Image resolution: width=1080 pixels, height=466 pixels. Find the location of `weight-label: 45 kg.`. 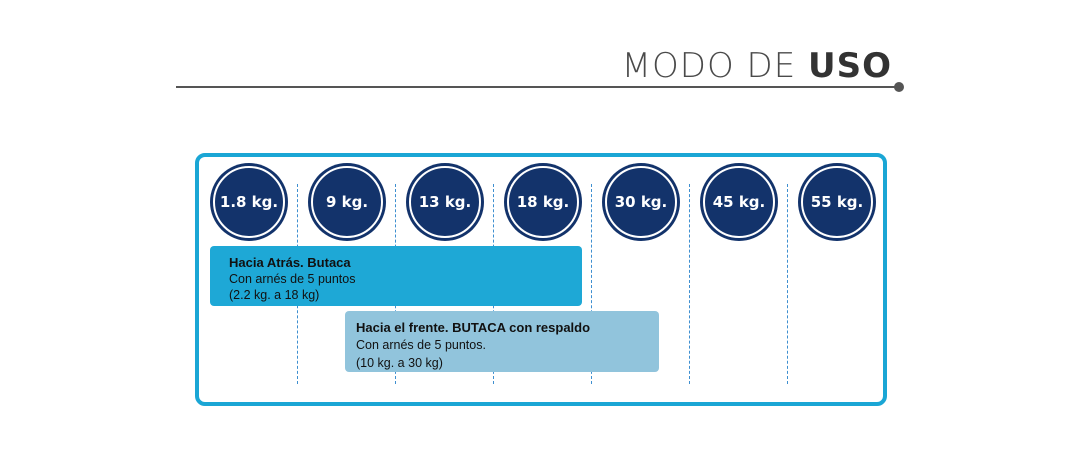

weight-label: 45 kg. is located at coordinates (739, 202).